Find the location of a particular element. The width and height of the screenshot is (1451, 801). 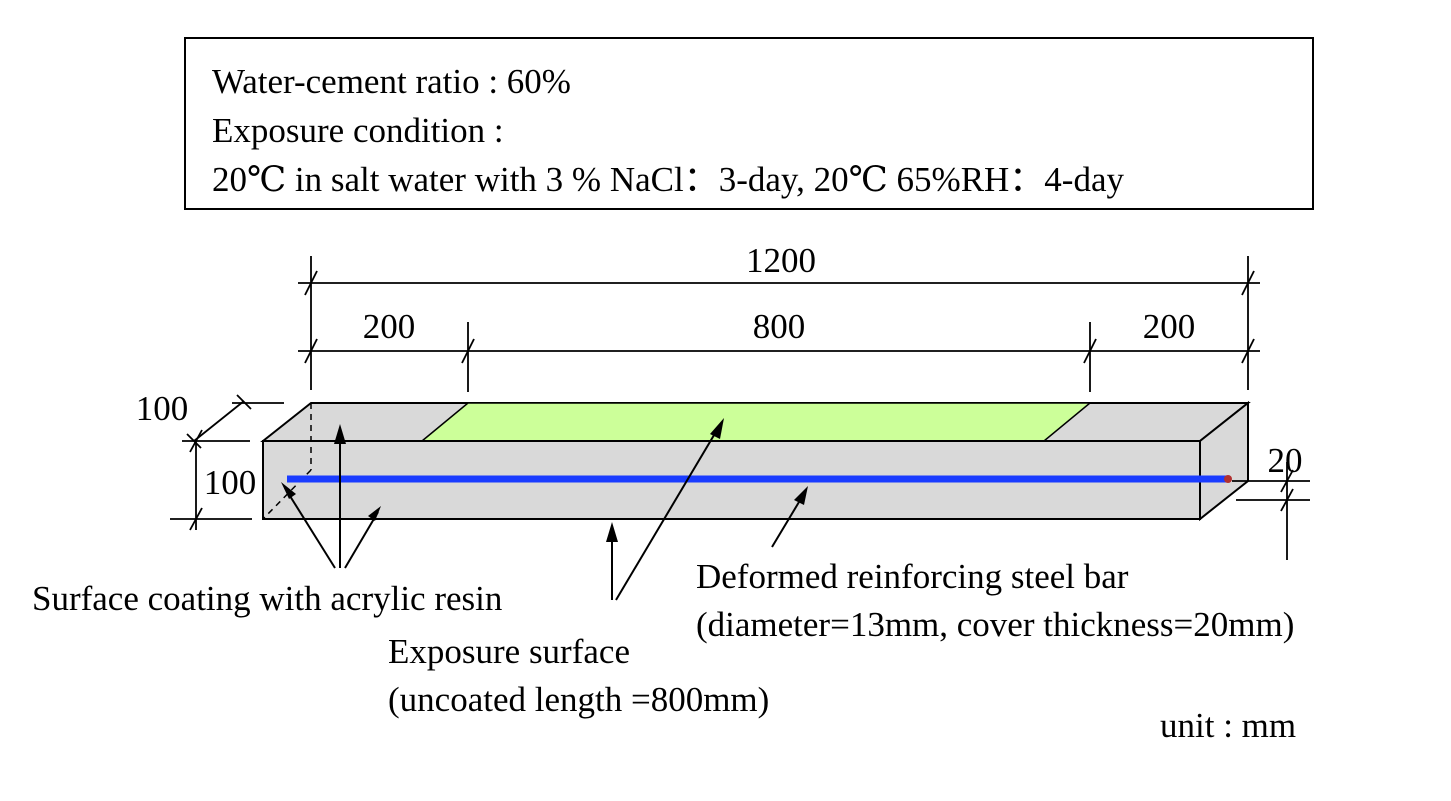

dim-right-label: 200 is located at coordinates (1169, 326).